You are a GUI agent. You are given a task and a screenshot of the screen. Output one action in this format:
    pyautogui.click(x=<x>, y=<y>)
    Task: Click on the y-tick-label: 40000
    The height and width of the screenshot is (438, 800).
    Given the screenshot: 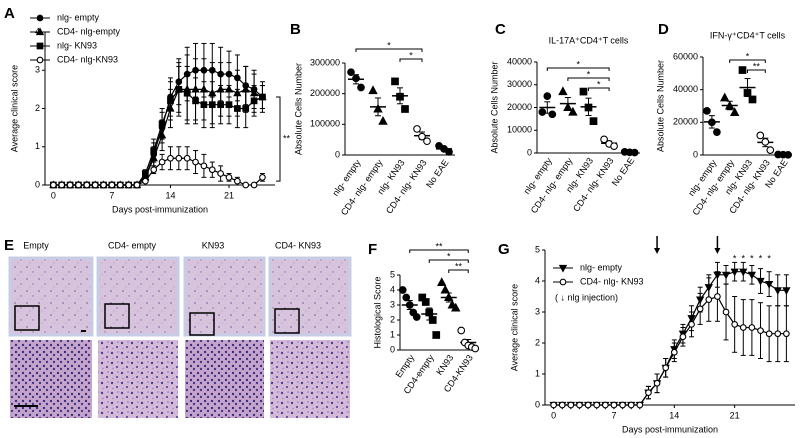 What is the action you would take?
    pyautogui.click(x=519, y=61)
    